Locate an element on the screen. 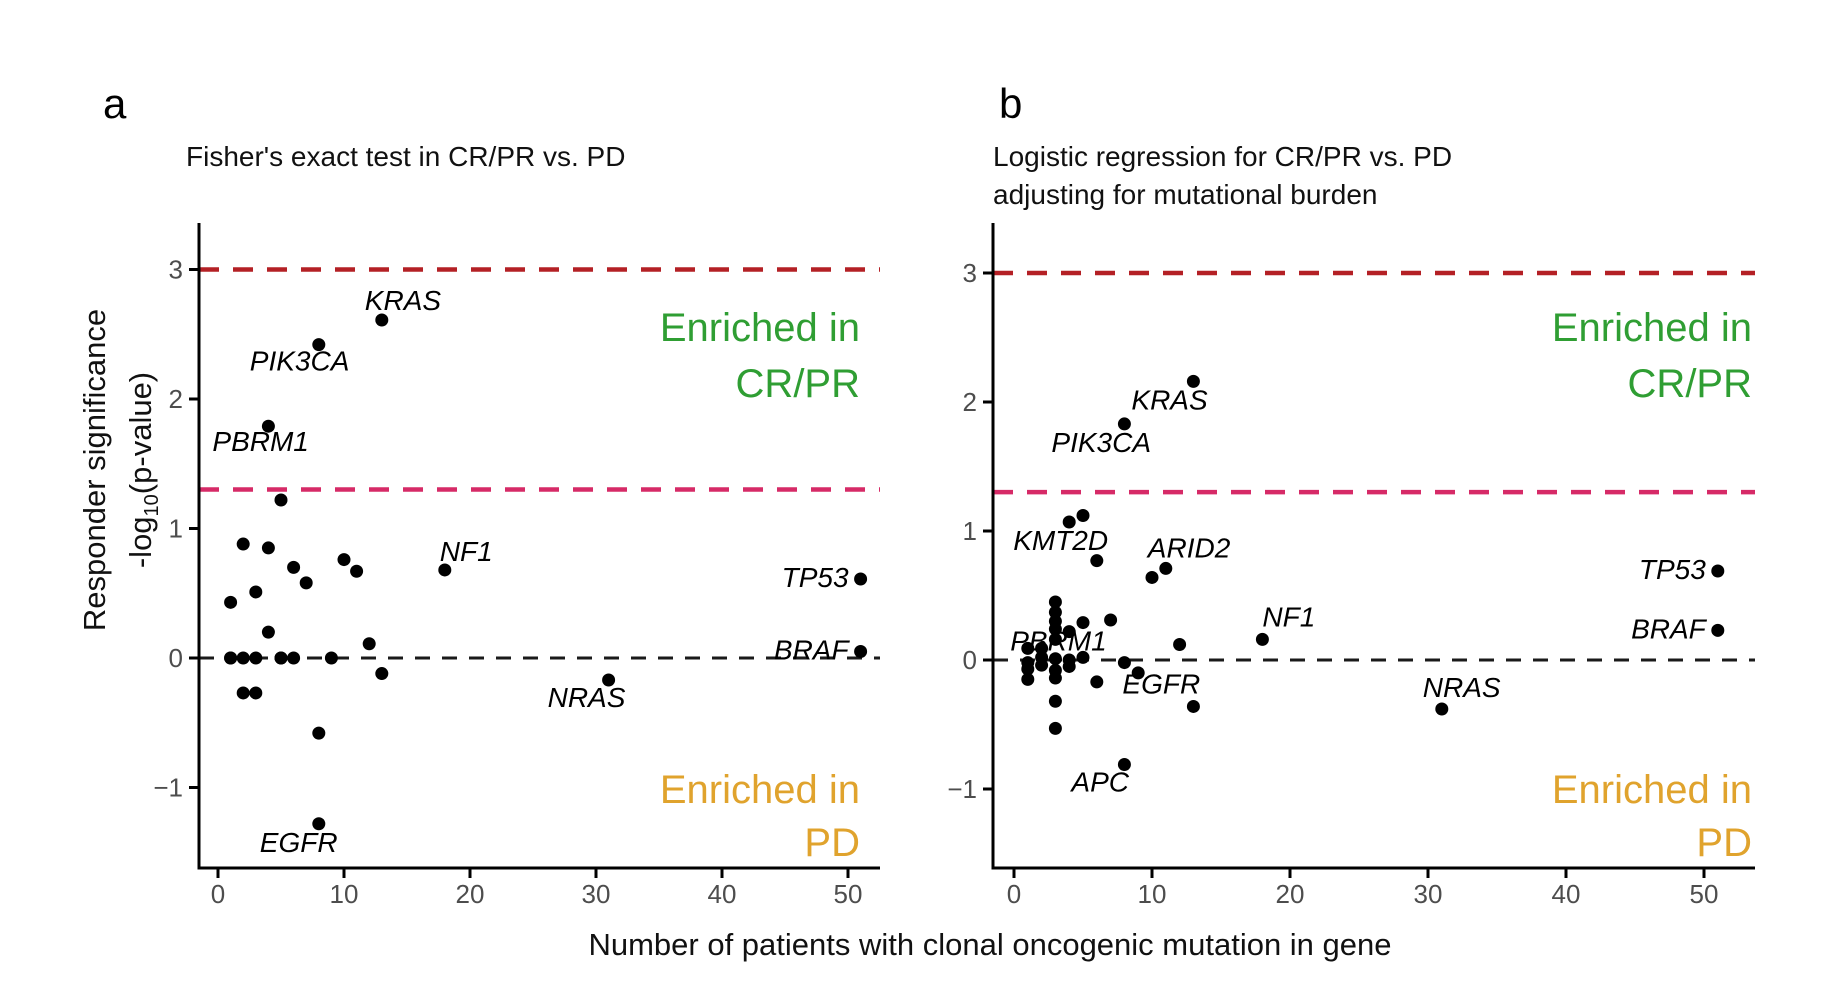  annotation-lower-right-line2: PD is located at coordinates (832, 843).